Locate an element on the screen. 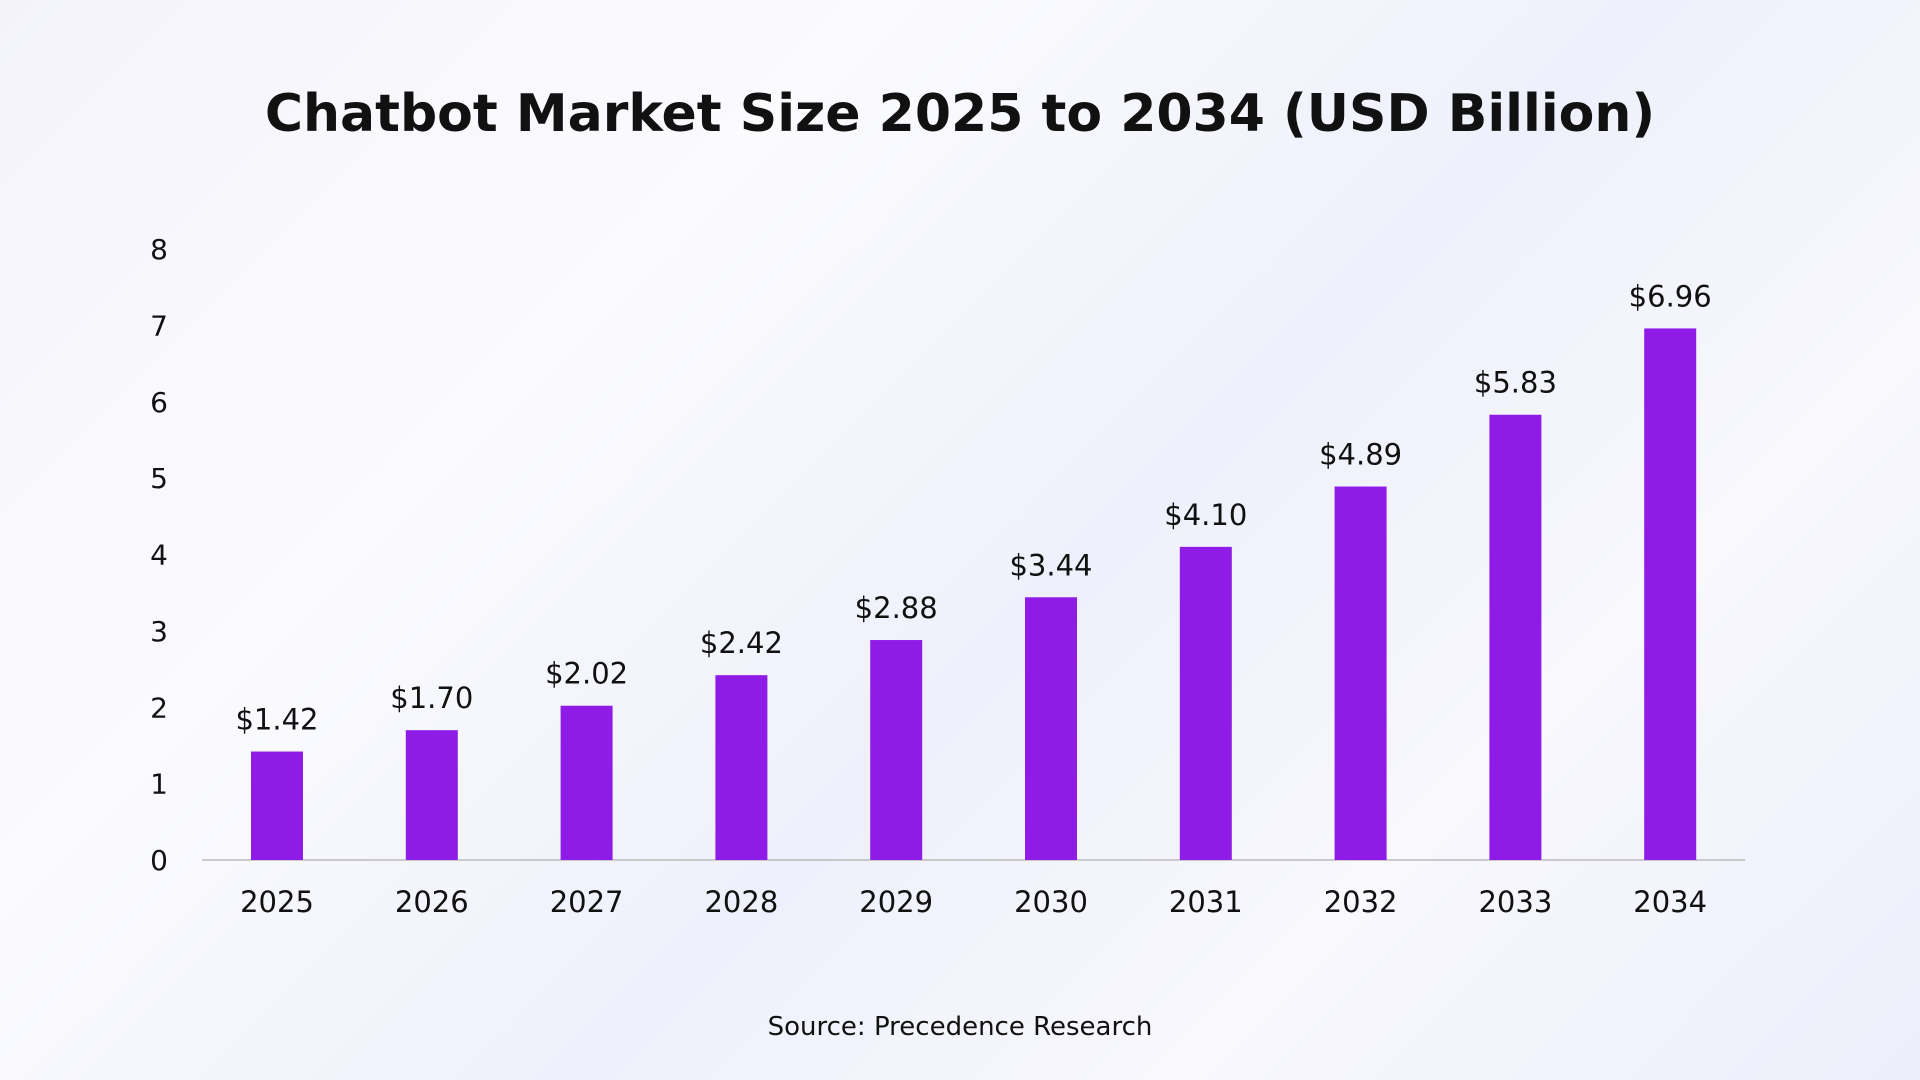 This screenshot has width=1920, height=1080. bar-2032 is located at coordinates (1360, 673).